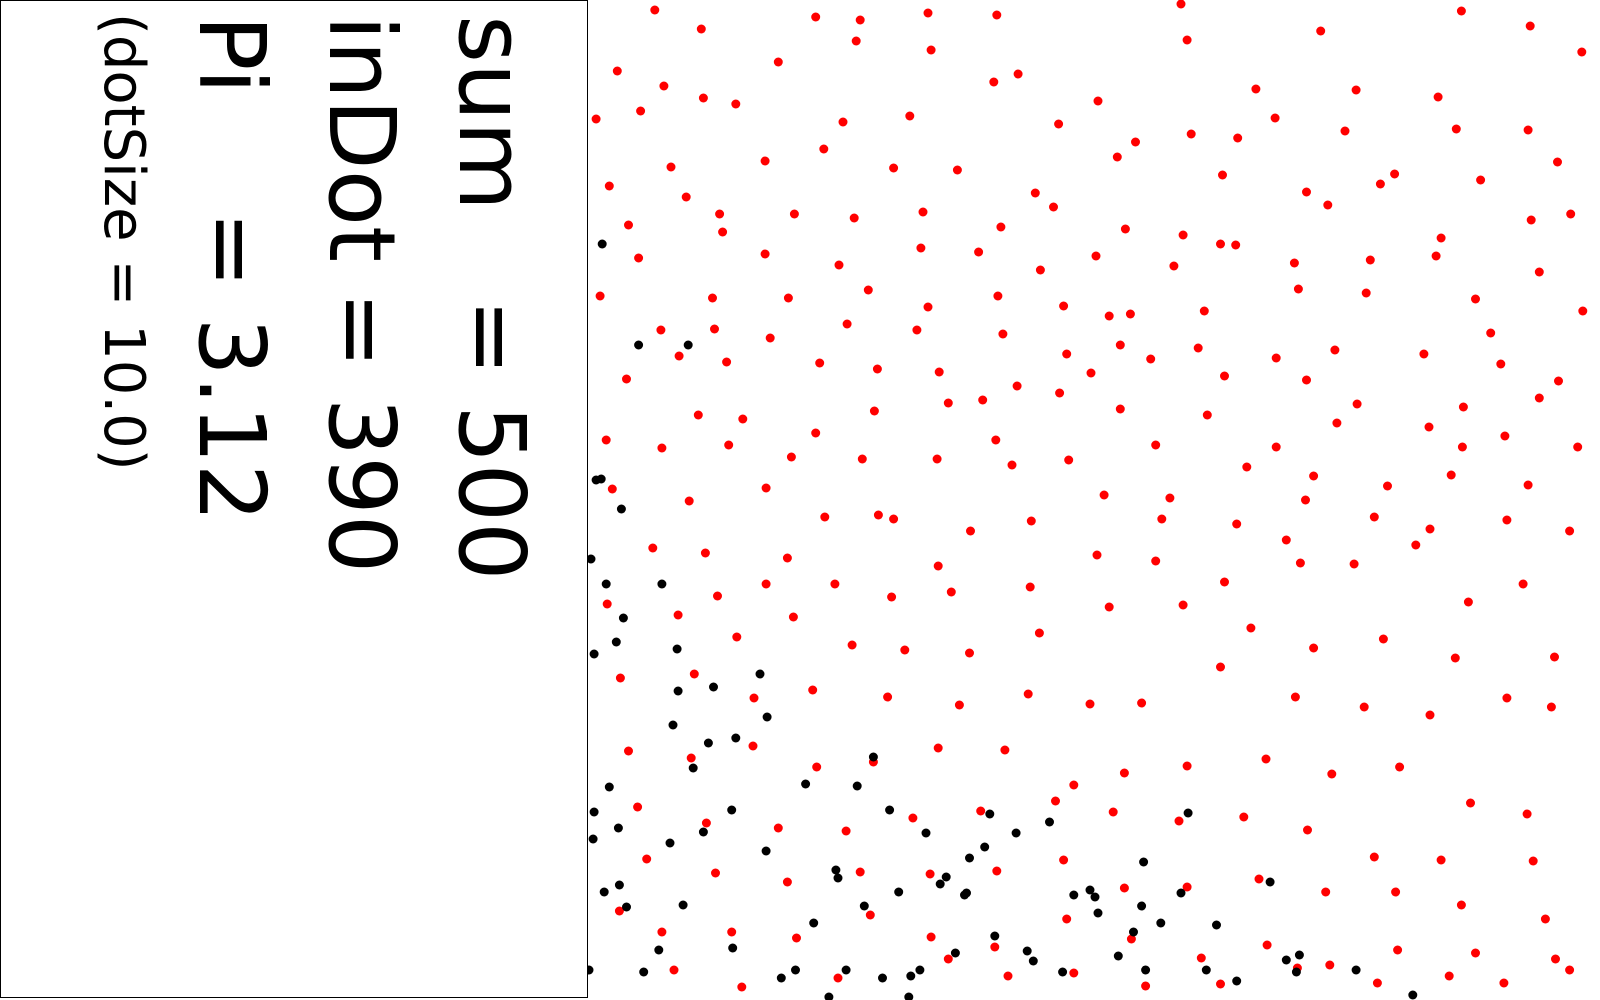 The width and height of the screenshot is (1600, 1000). I want to click on sum-label: sum, so click(491, 113).